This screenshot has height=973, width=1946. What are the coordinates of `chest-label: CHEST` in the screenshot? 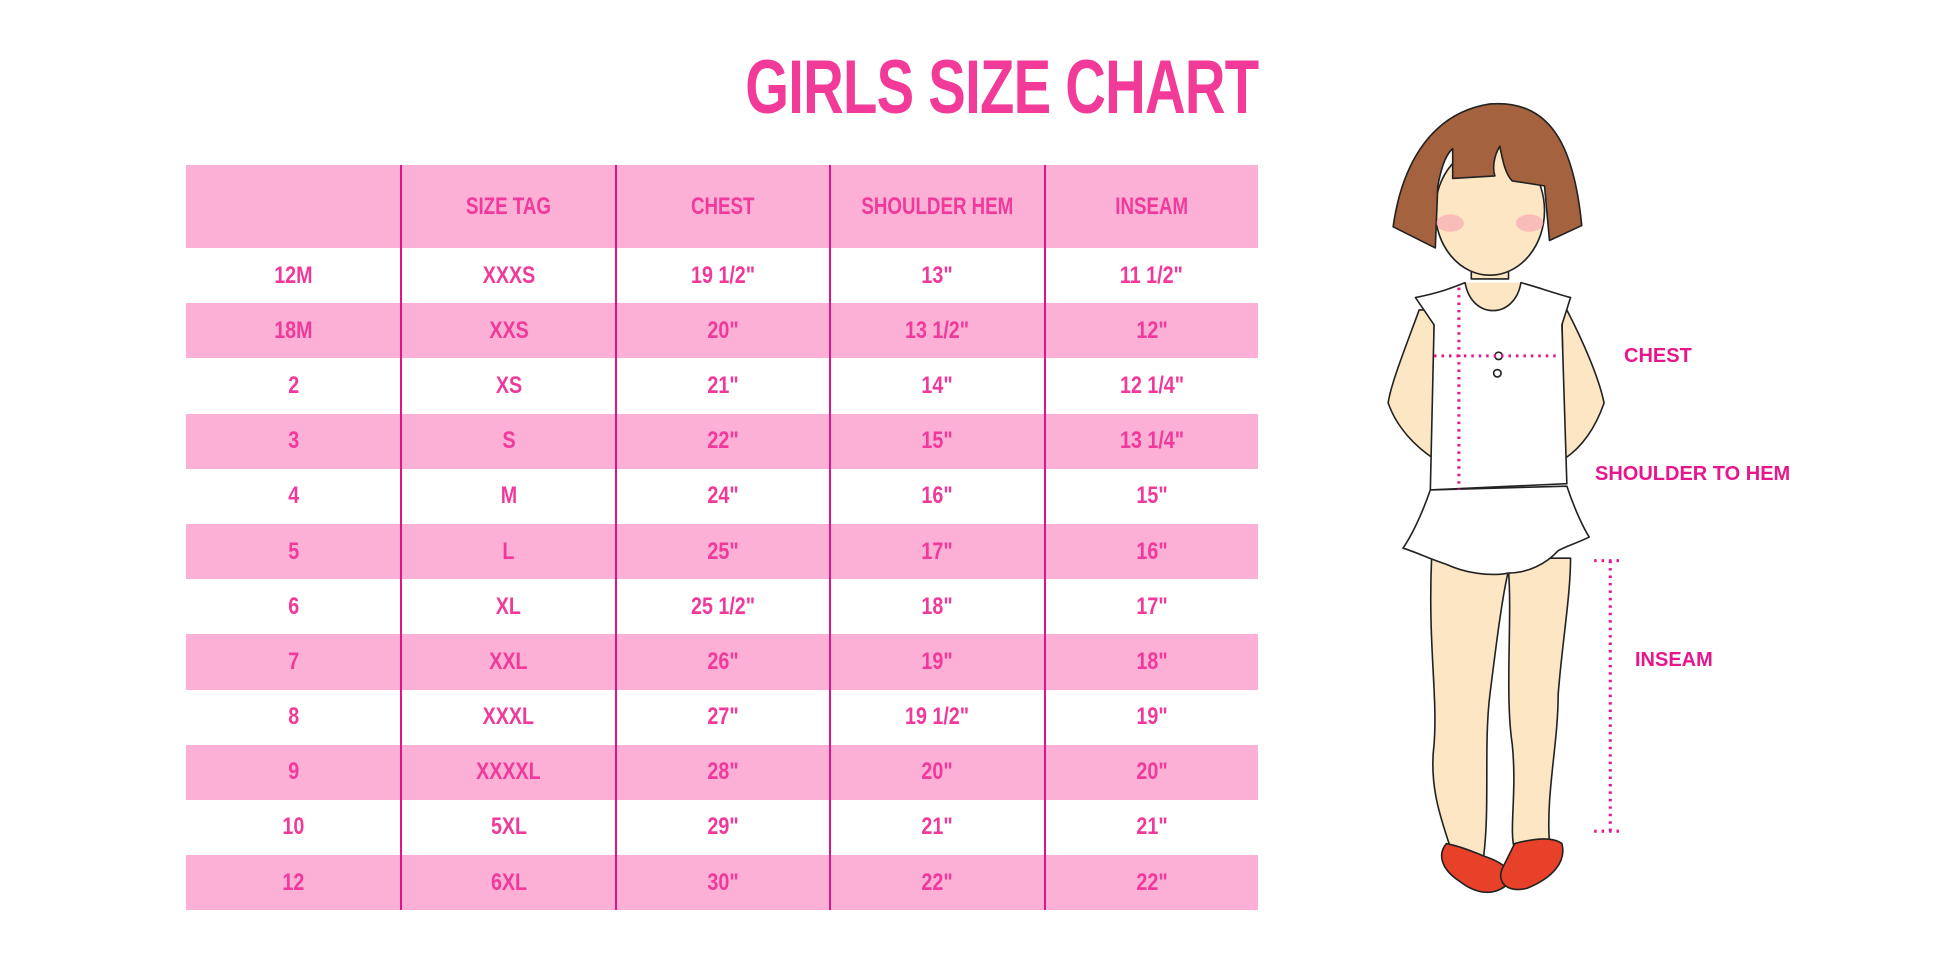 It's located at (1658, 356).